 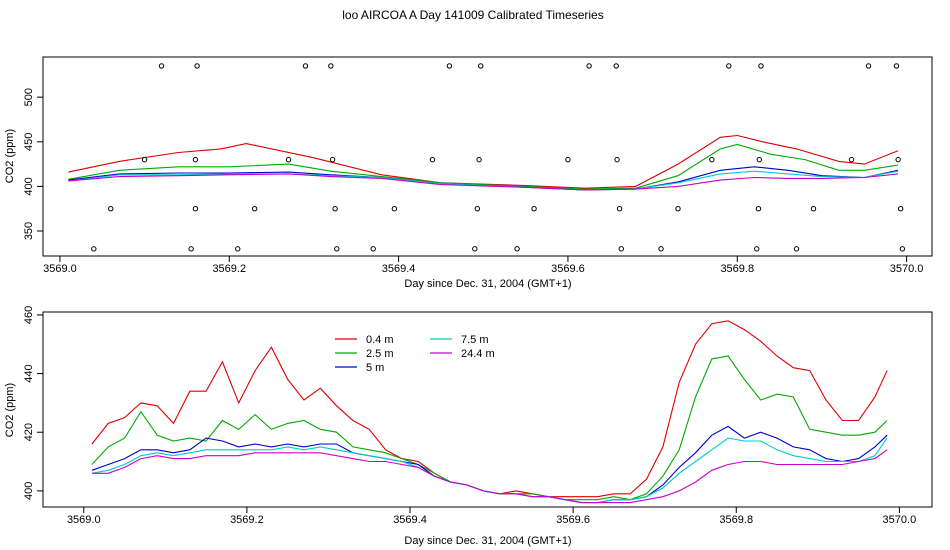 I want to click on top-x-tick-label: 3569.0, so click(x=60, y=269).